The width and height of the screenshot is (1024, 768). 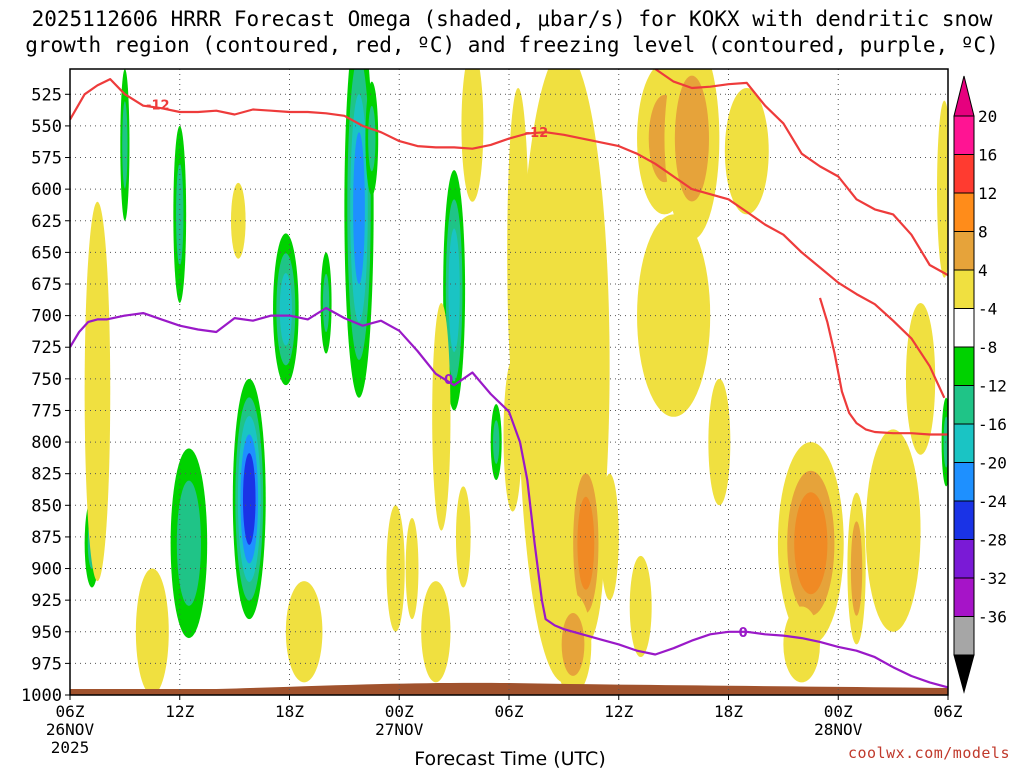 What do you see at coordinates (987, 155) in the screenshot?
I see `colorbar-label-1: 16` at bounding box center [987, 155].